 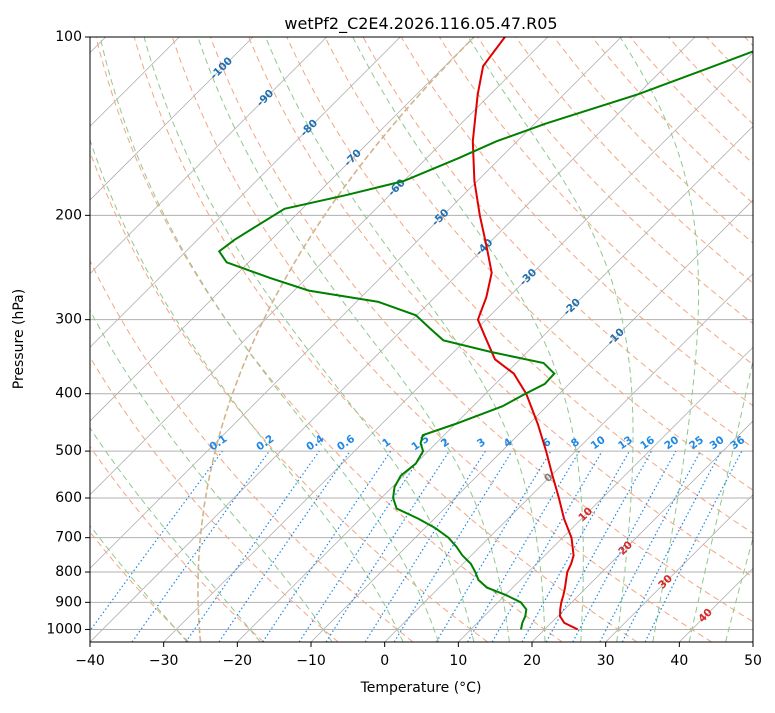 I want to click on x-tick-label: −20, so click(x=238, y=661).